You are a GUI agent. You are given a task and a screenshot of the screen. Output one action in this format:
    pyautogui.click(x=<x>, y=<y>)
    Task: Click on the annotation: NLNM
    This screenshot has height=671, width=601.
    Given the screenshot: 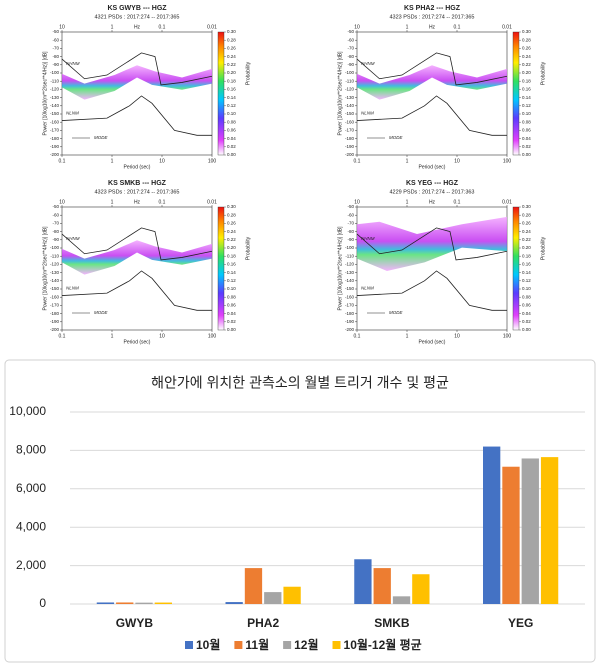 What is the action you would take?
    pyautogui.click(x=367, y=112)
    